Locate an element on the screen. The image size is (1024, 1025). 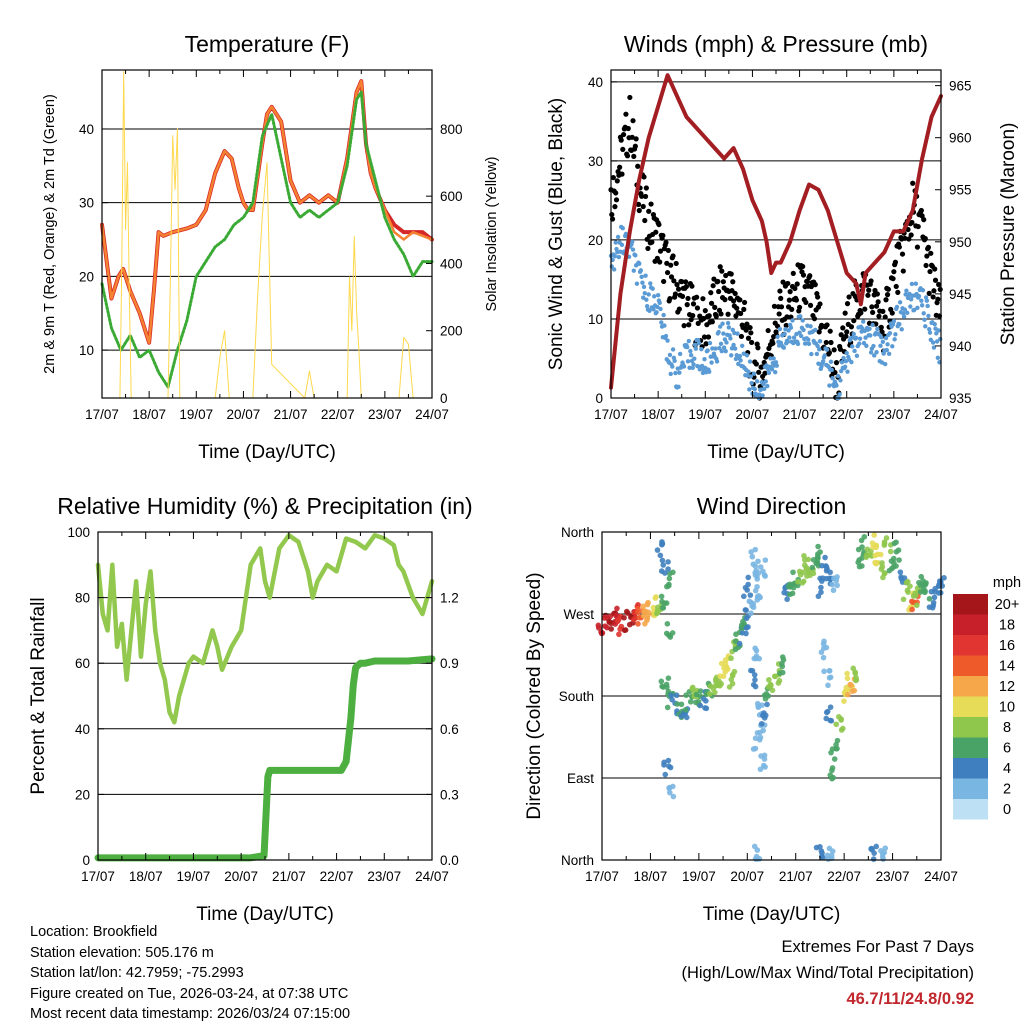
legend-label: 20+ is located at coordinates (1007, 605).